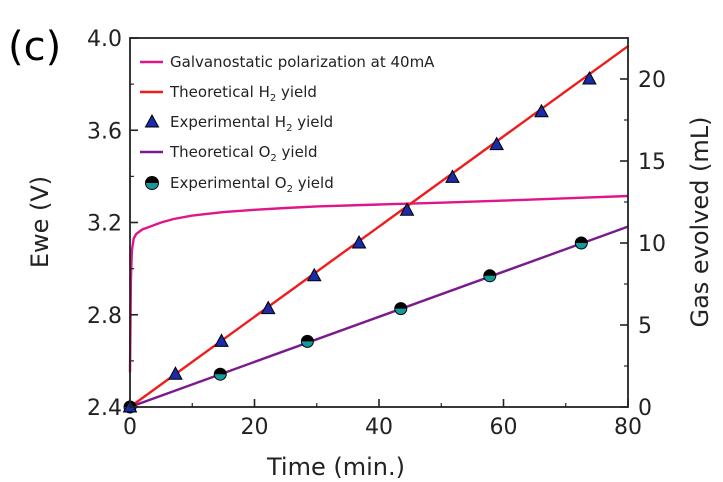 The width and height of the screenshot is (723, 482). What do you see at coordinates (379, 427) in the screenshot?
I see `x-tick-label: 40` at bounding box center [379, 427].